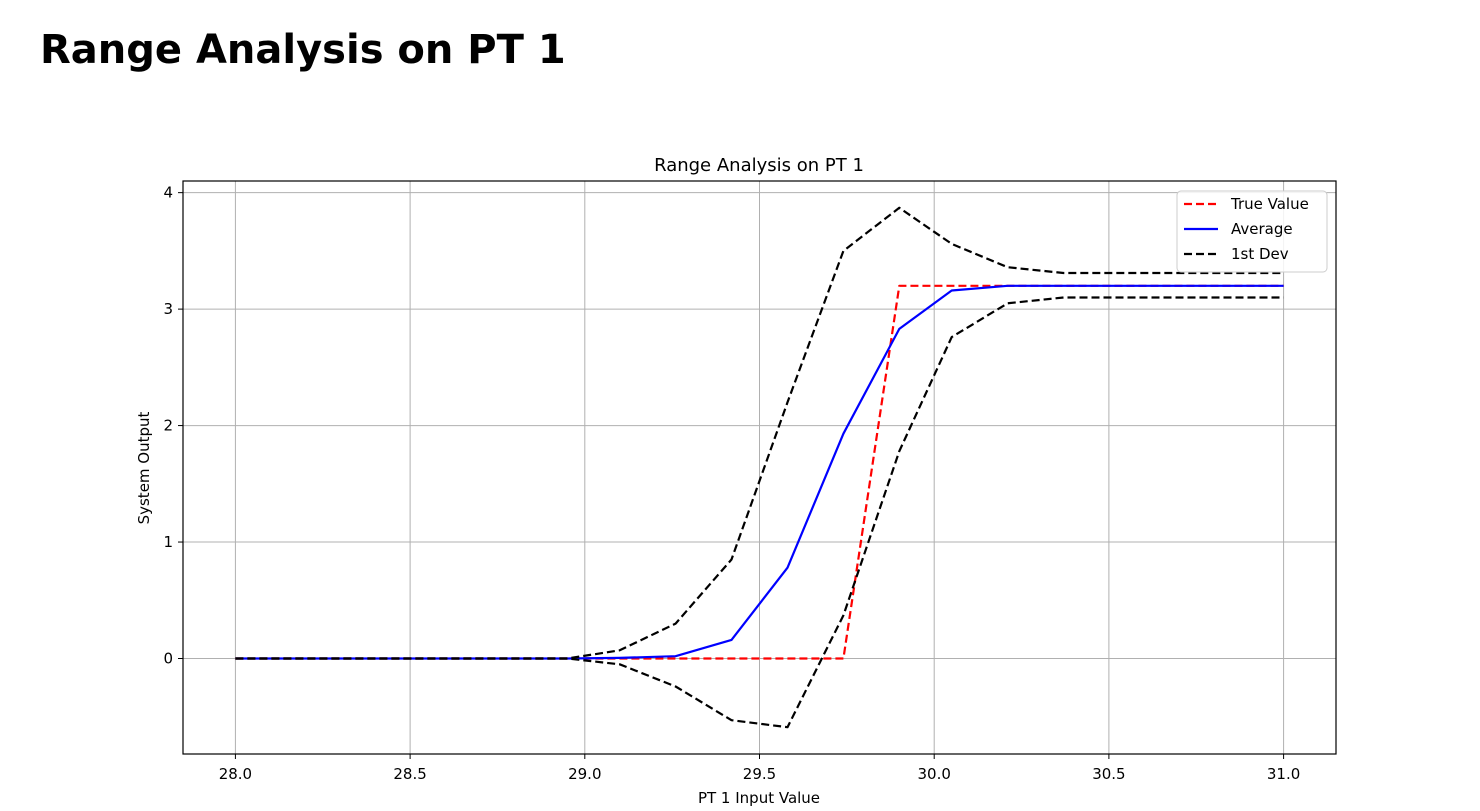 Image resolution: width=1480 pixels, height=811 pixels. I want to click on legend: True Value Average 1st Dev, so click(1252, 231).